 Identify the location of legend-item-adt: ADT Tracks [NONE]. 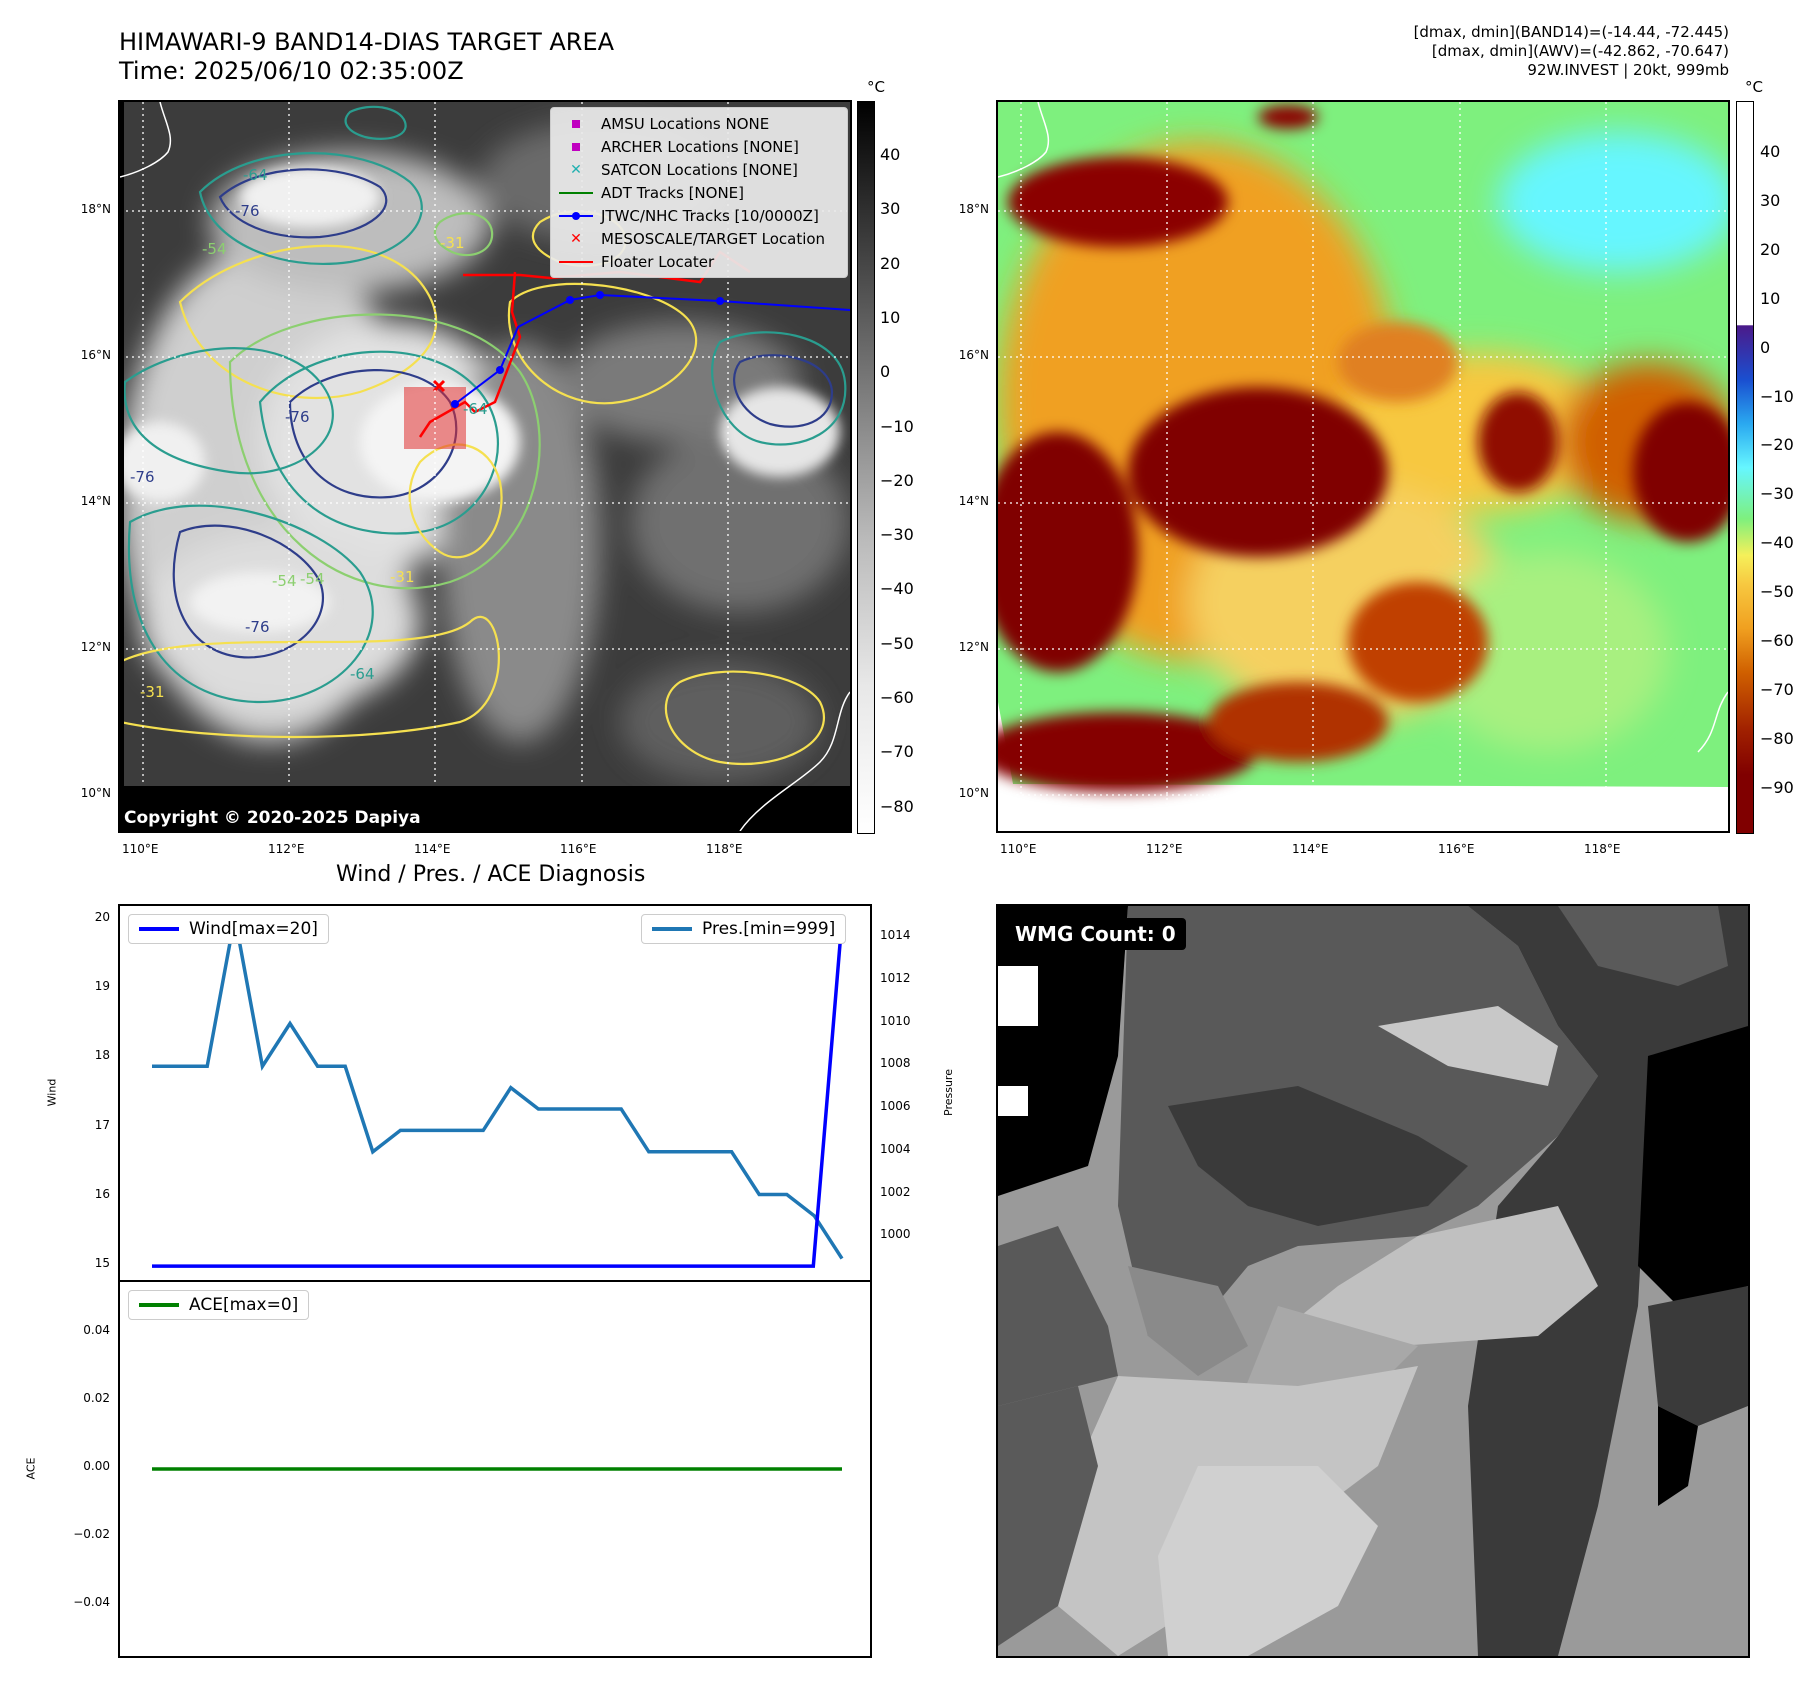
(699, 192).